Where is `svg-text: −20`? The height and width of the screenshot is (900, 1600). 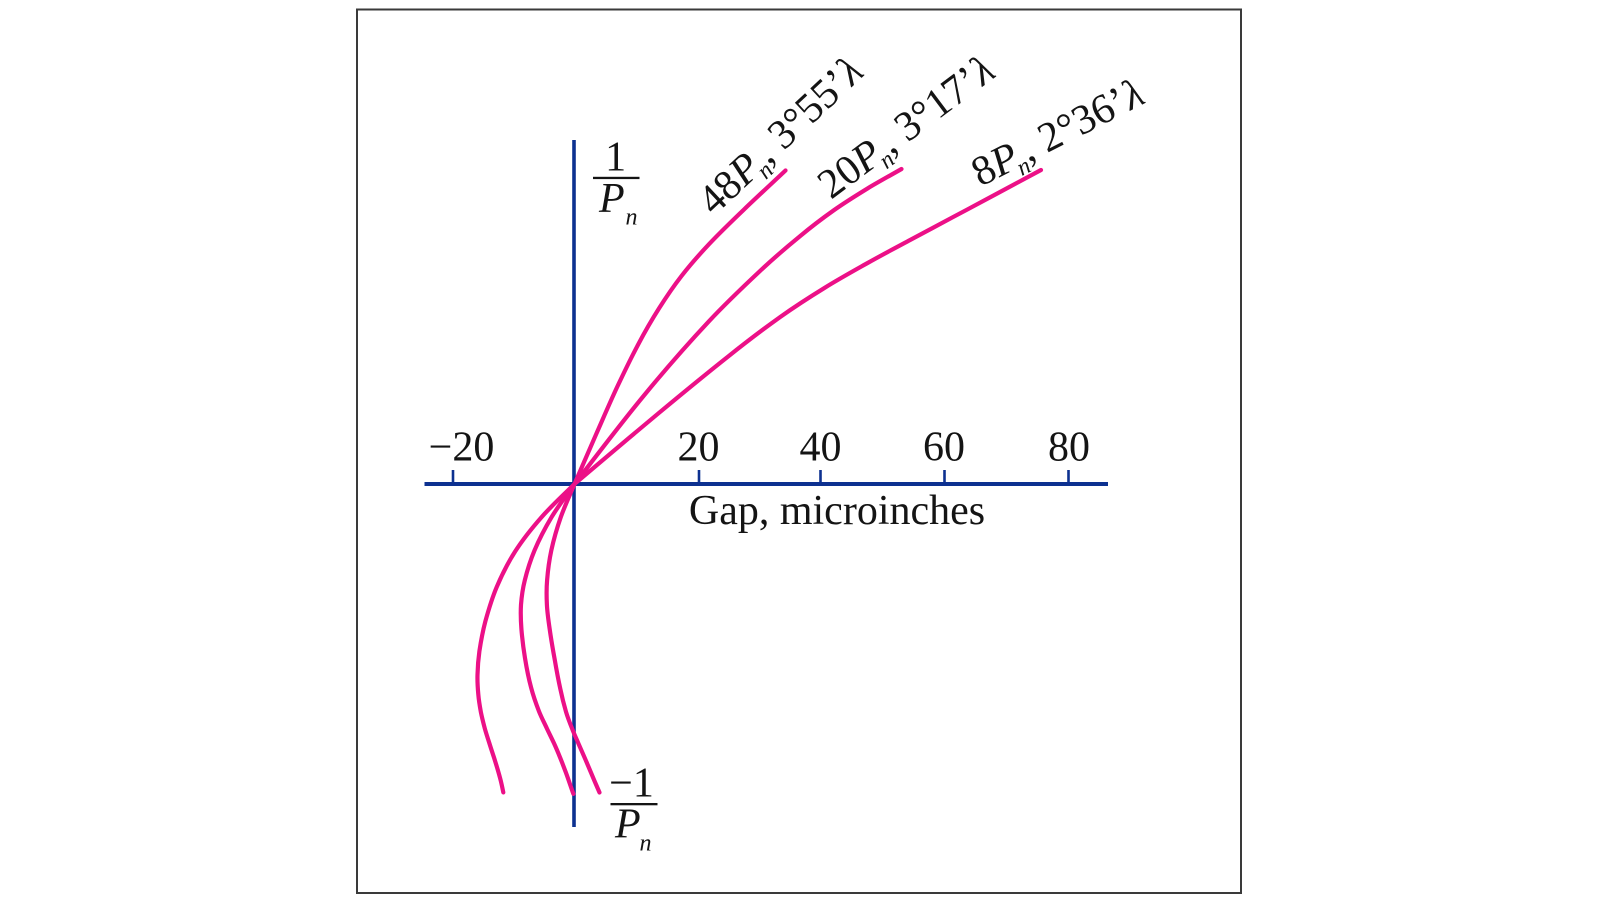
svg-text: −20 is located at coordinates (462, 448).